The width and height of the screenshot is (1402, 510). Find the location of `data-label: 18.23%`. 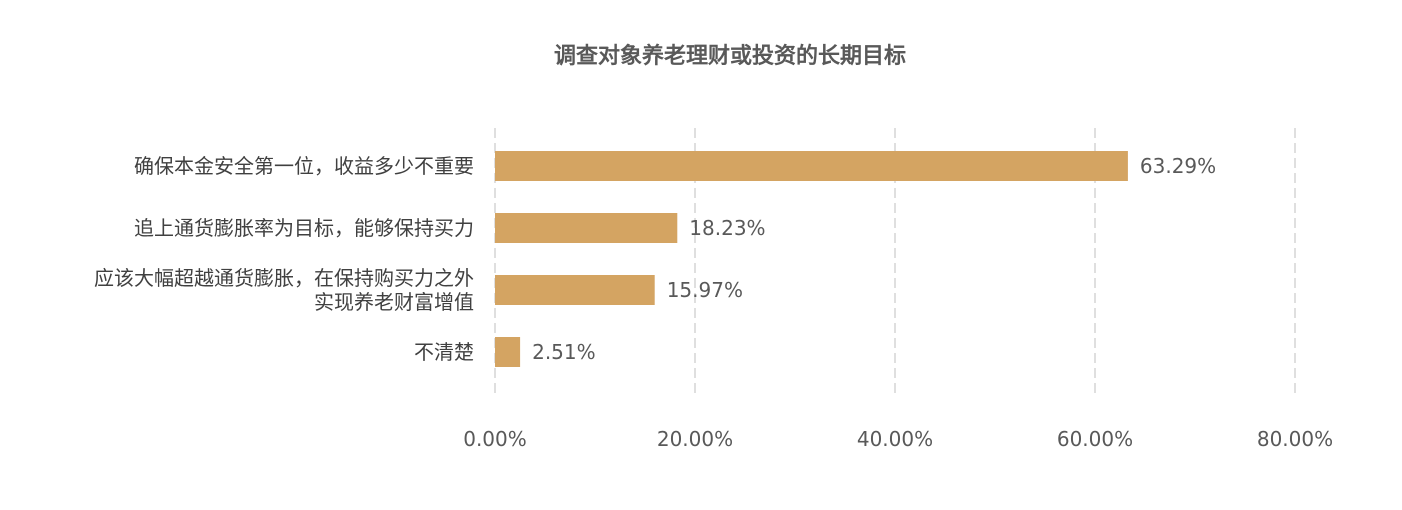

data-label: 18.23% is located at coordinates (727, 228).